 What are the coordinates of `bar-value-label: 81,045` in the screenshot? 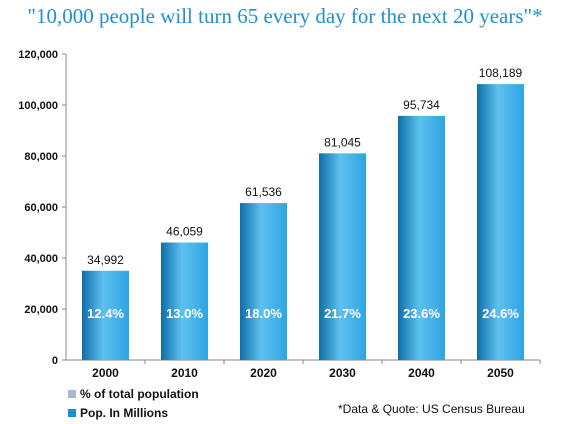 It's located at (342, 142).